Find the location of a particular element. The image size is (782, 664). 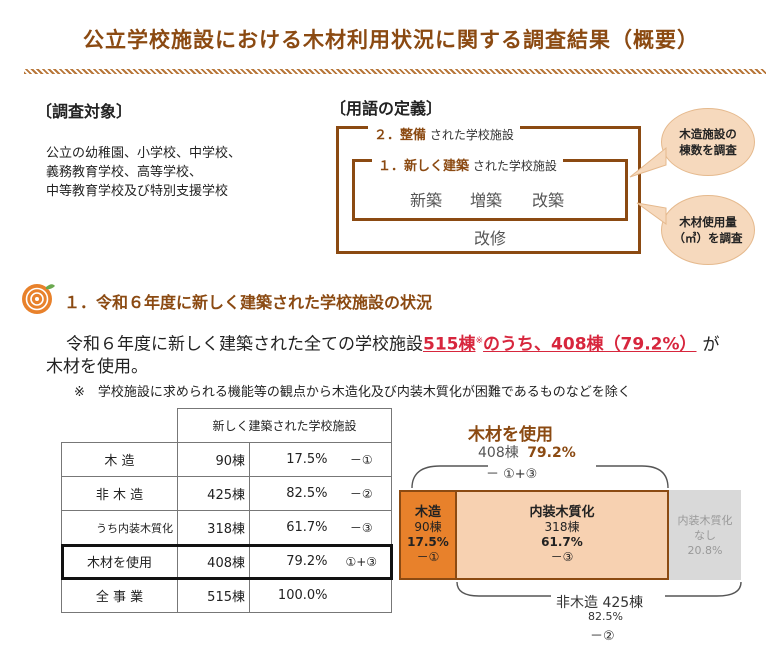

page-title: 公立学校施設における木材利用状況に関する調査結果（概要） is located at coordinates (391, 40).